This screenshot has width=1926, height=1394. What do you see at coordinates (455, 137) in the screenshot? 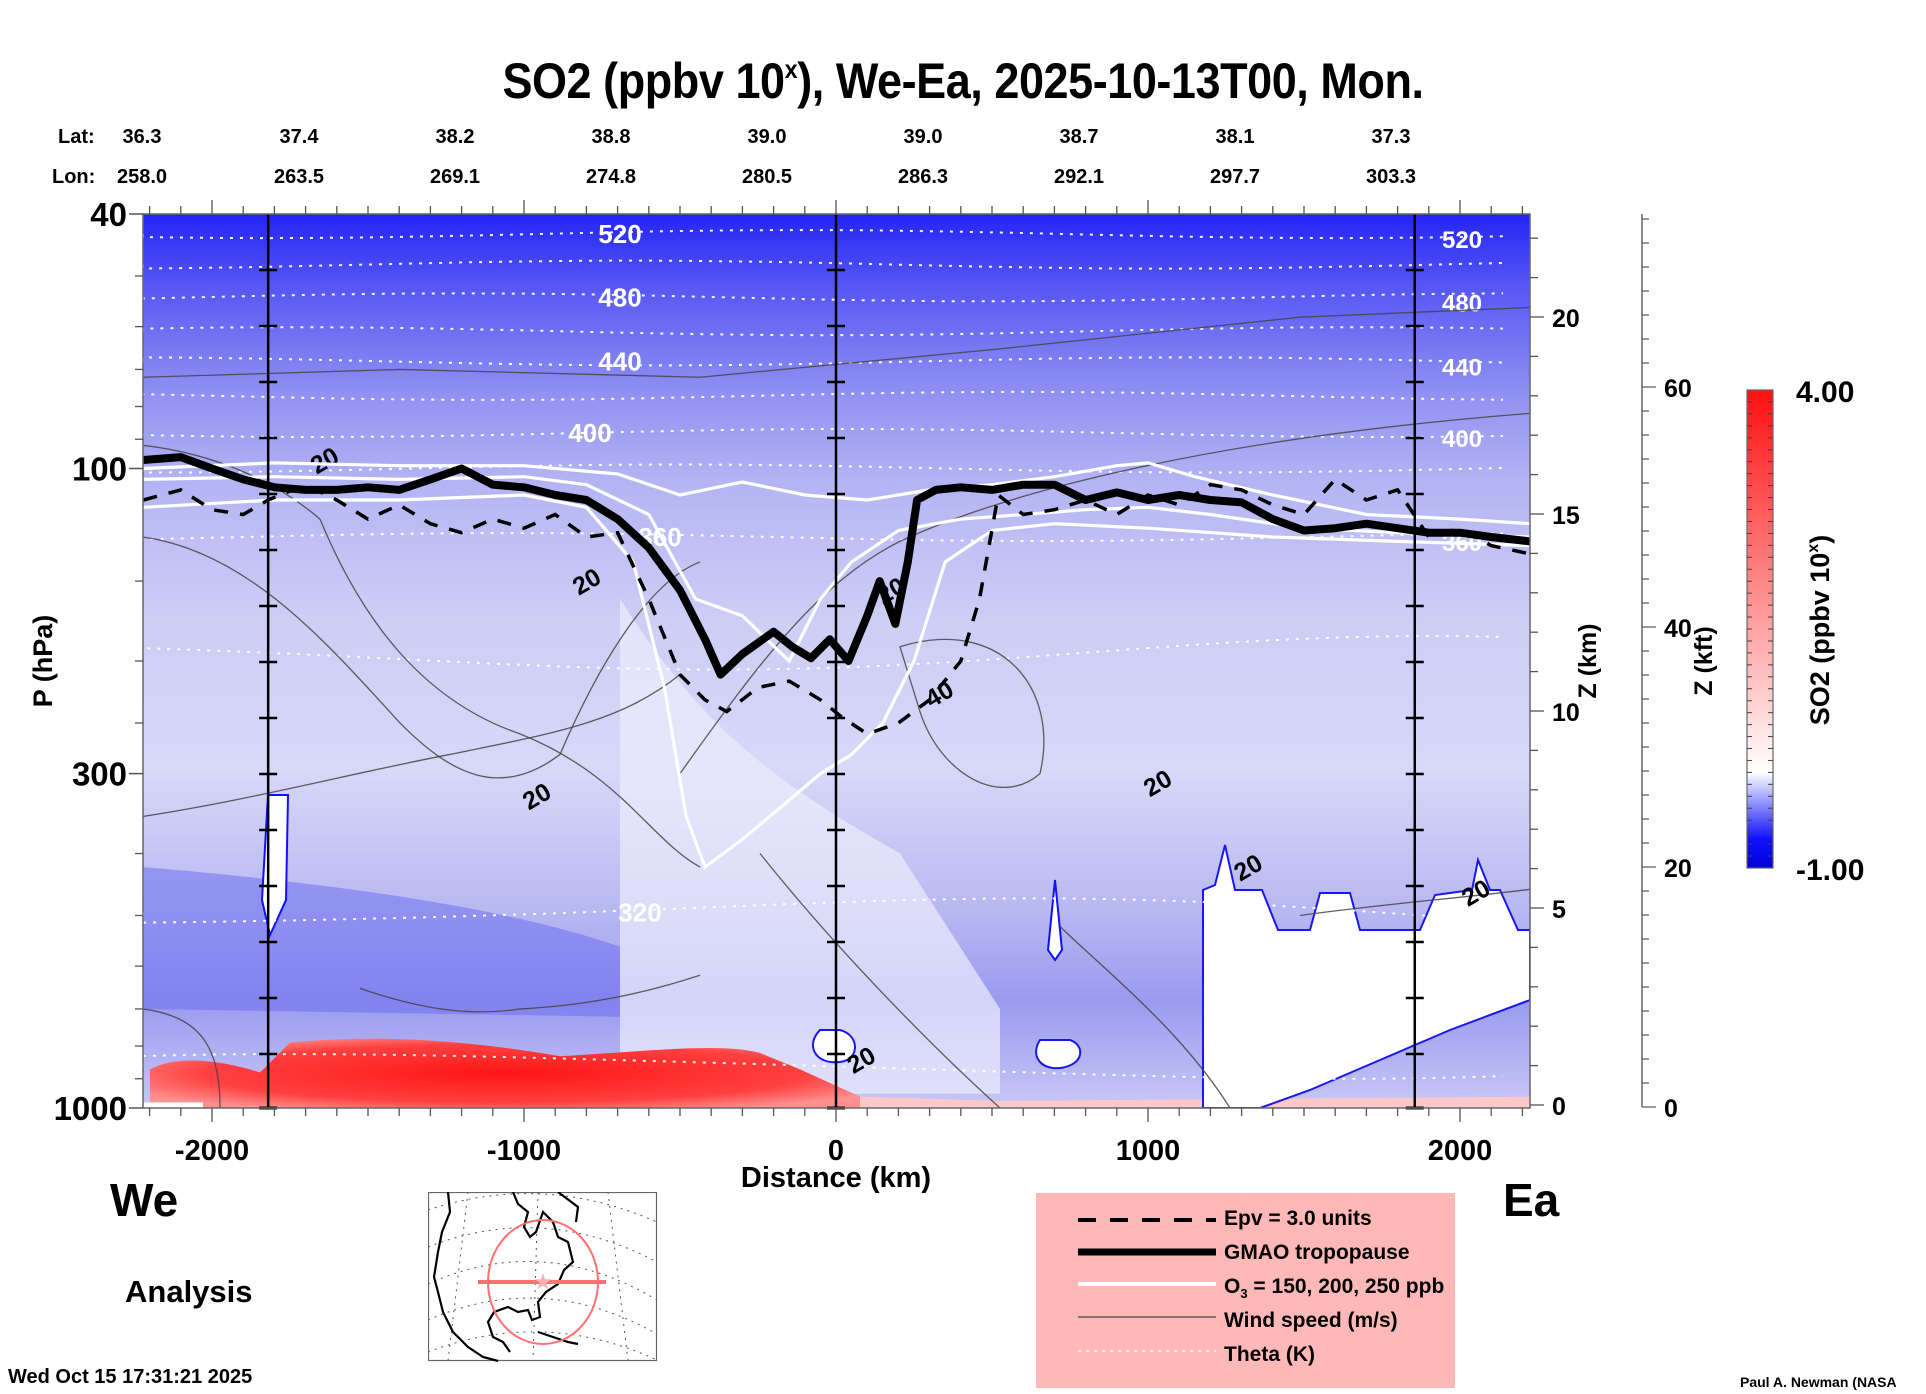
I see `lat-value: 38.2` at bounding box center [455, 137].